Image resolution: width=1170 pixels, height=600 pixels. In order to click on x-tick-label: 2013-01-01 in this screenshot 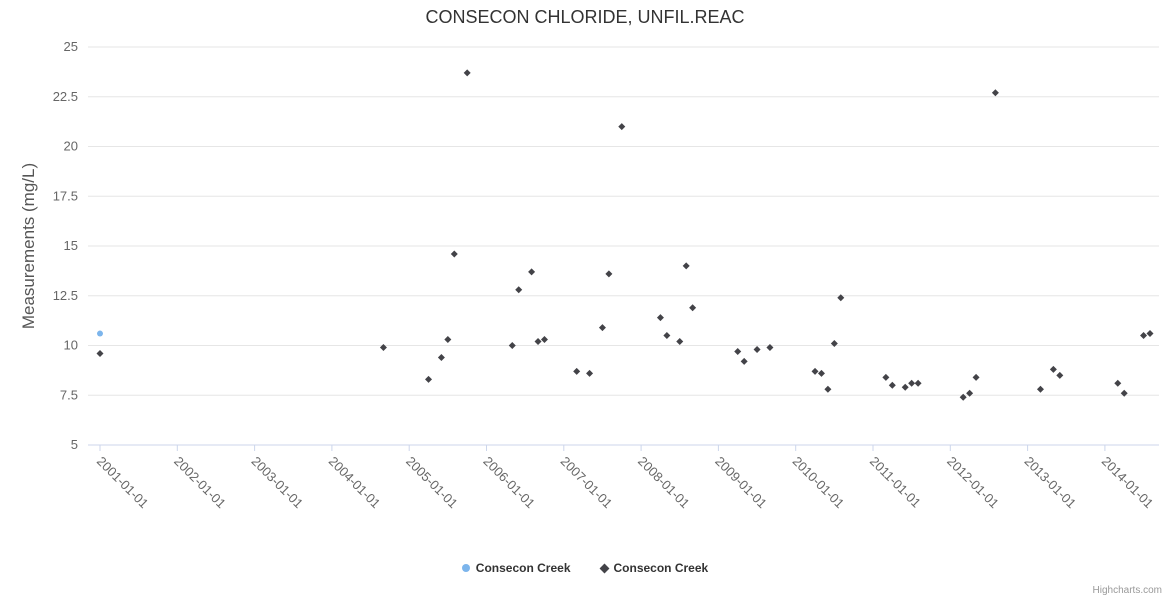, I will do `click(1050, 483)`.